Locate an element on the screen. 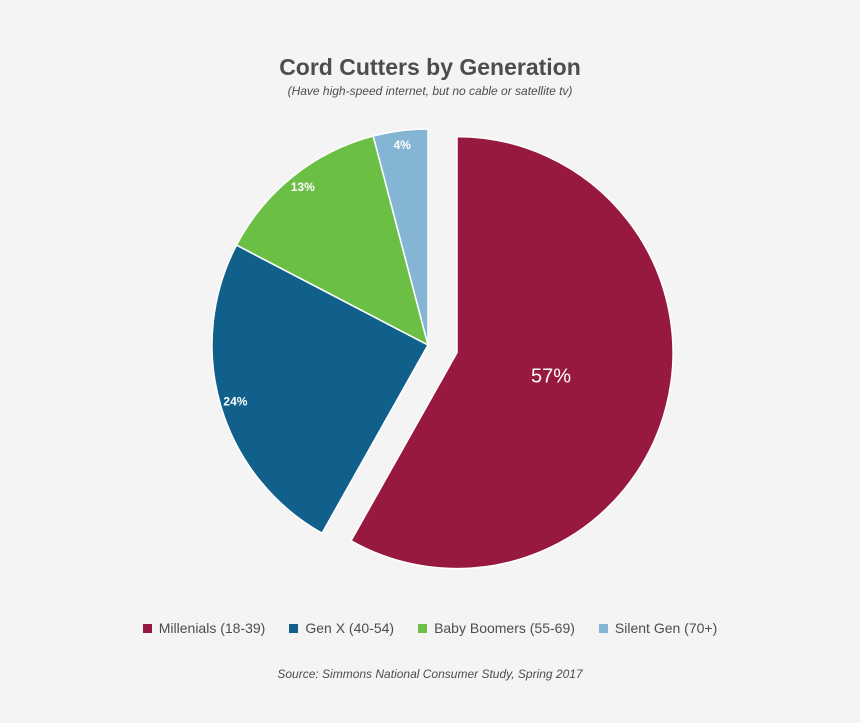 Image resolution: width=860 pixels, height=723 pixels. legend-item-2: Baby Boomers (55-69) is located at coordinates (496, 628).